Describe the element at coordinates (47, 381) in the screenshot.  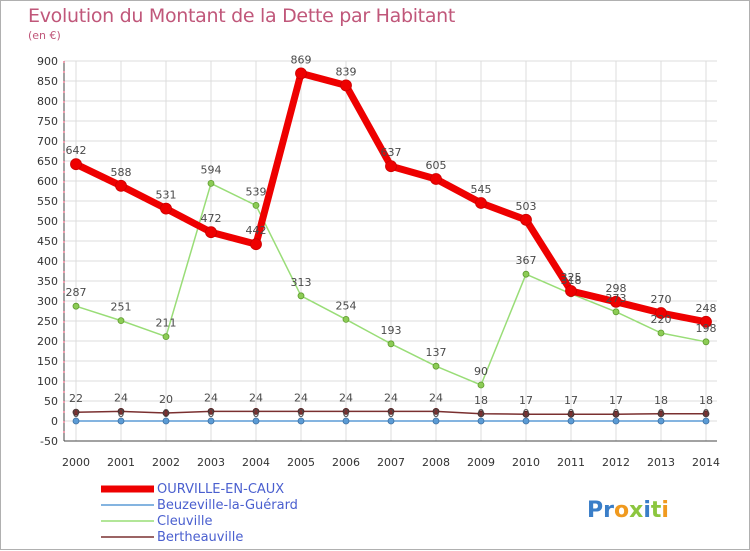
I see `y-tick-label: 100` at that location.